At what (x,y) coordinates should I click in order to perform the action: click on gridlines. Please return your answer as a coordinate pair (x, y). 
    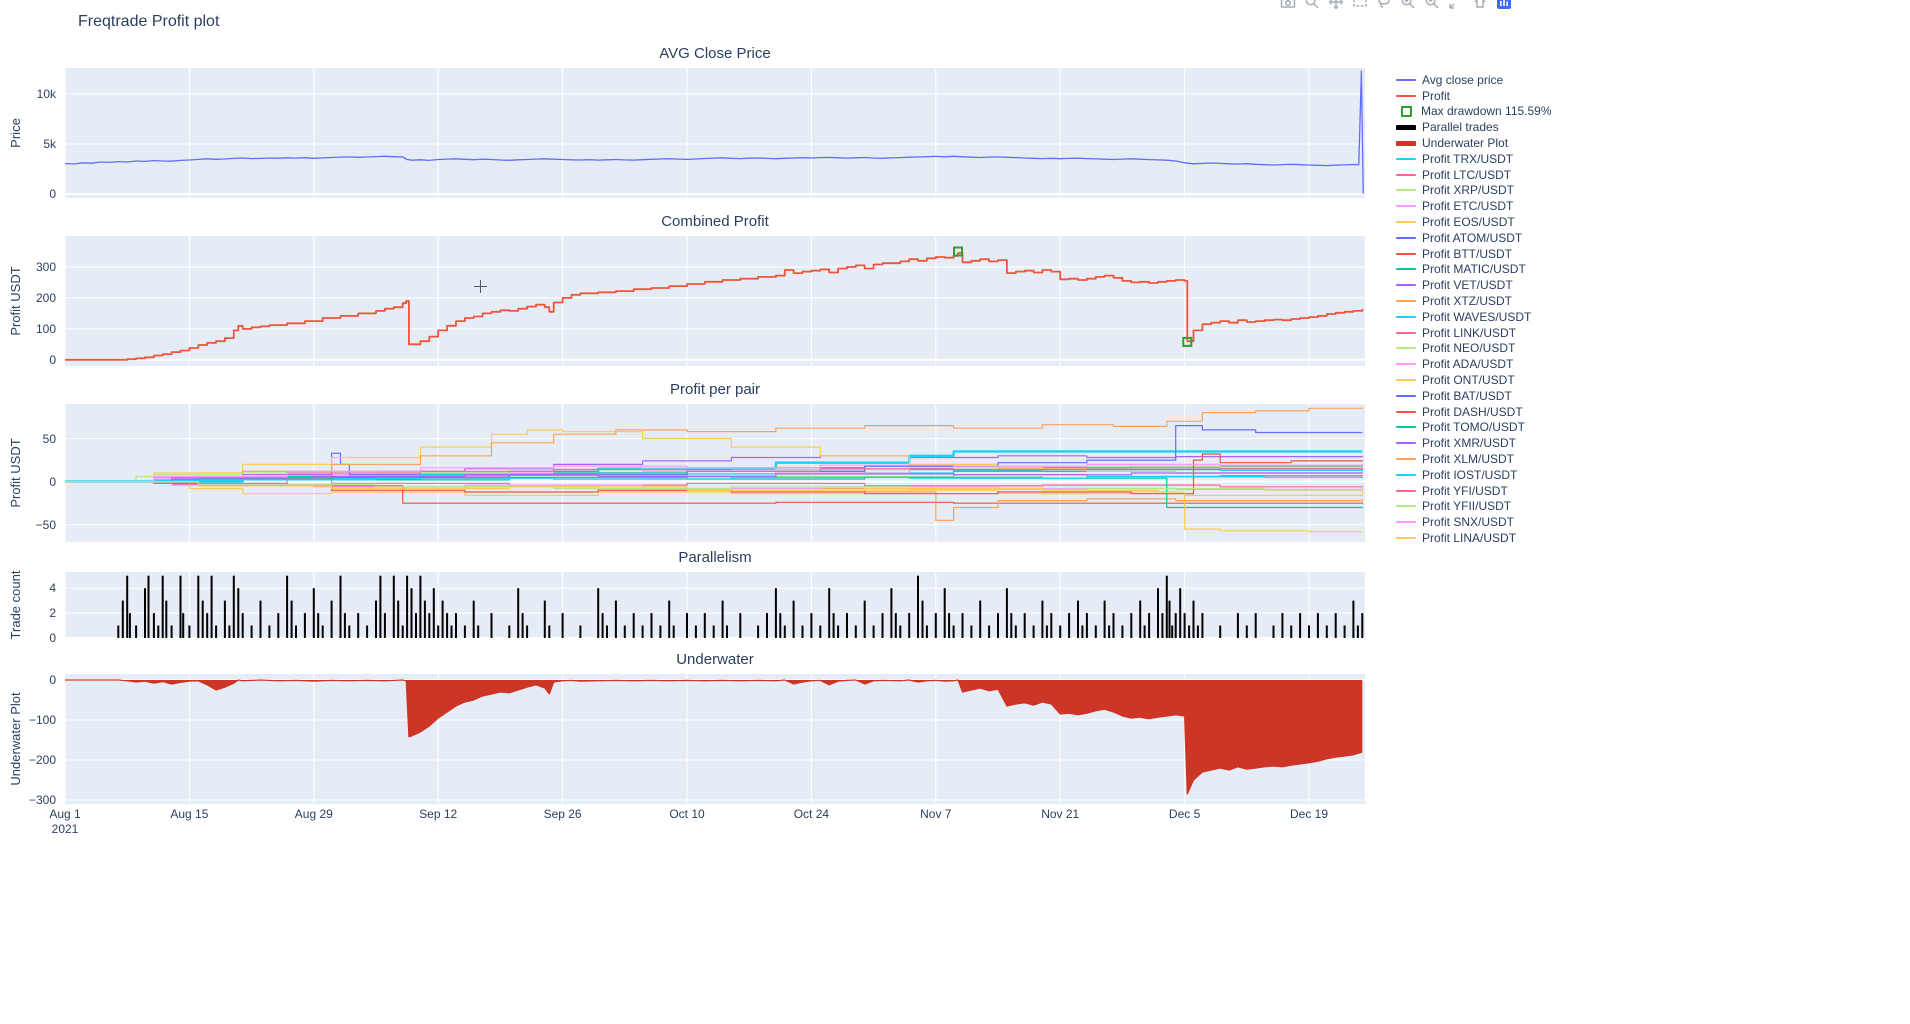
    Looking at the image, I should click on (715, 605).